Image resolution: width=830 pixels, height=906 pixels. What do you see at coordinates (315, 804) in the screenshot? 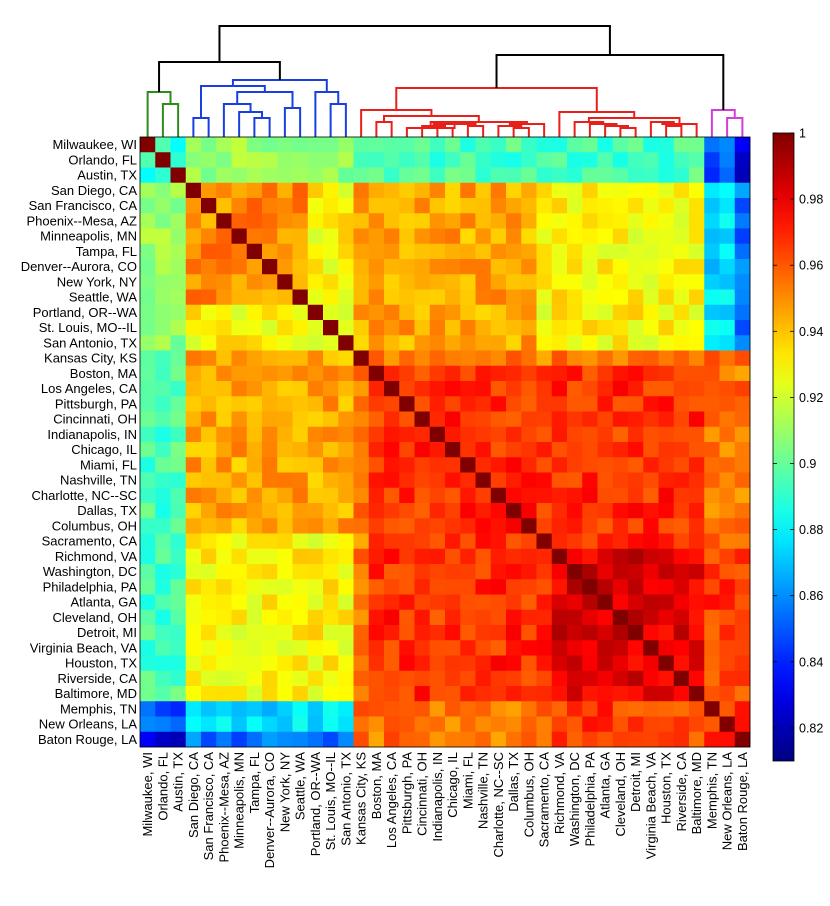
I see `column-label: Portland, OR--WA` at bounding box center [315, 804].